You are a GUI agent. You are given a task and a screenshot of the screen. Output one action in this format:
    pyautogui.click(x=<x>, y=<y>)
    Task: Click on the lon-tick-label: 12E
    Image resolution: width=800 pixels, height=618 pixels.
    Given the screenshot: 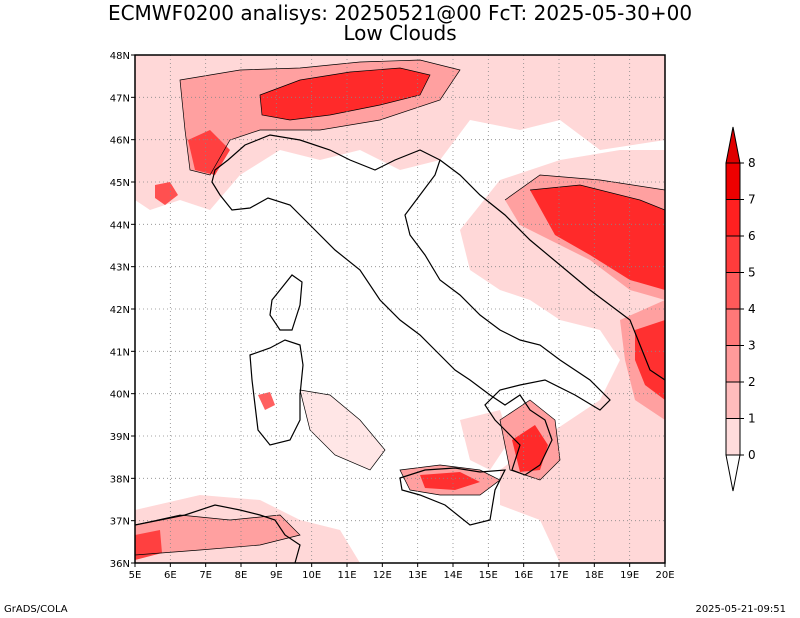 What is the action you would take?
    pyautogui.click(x=382, y=575)
    